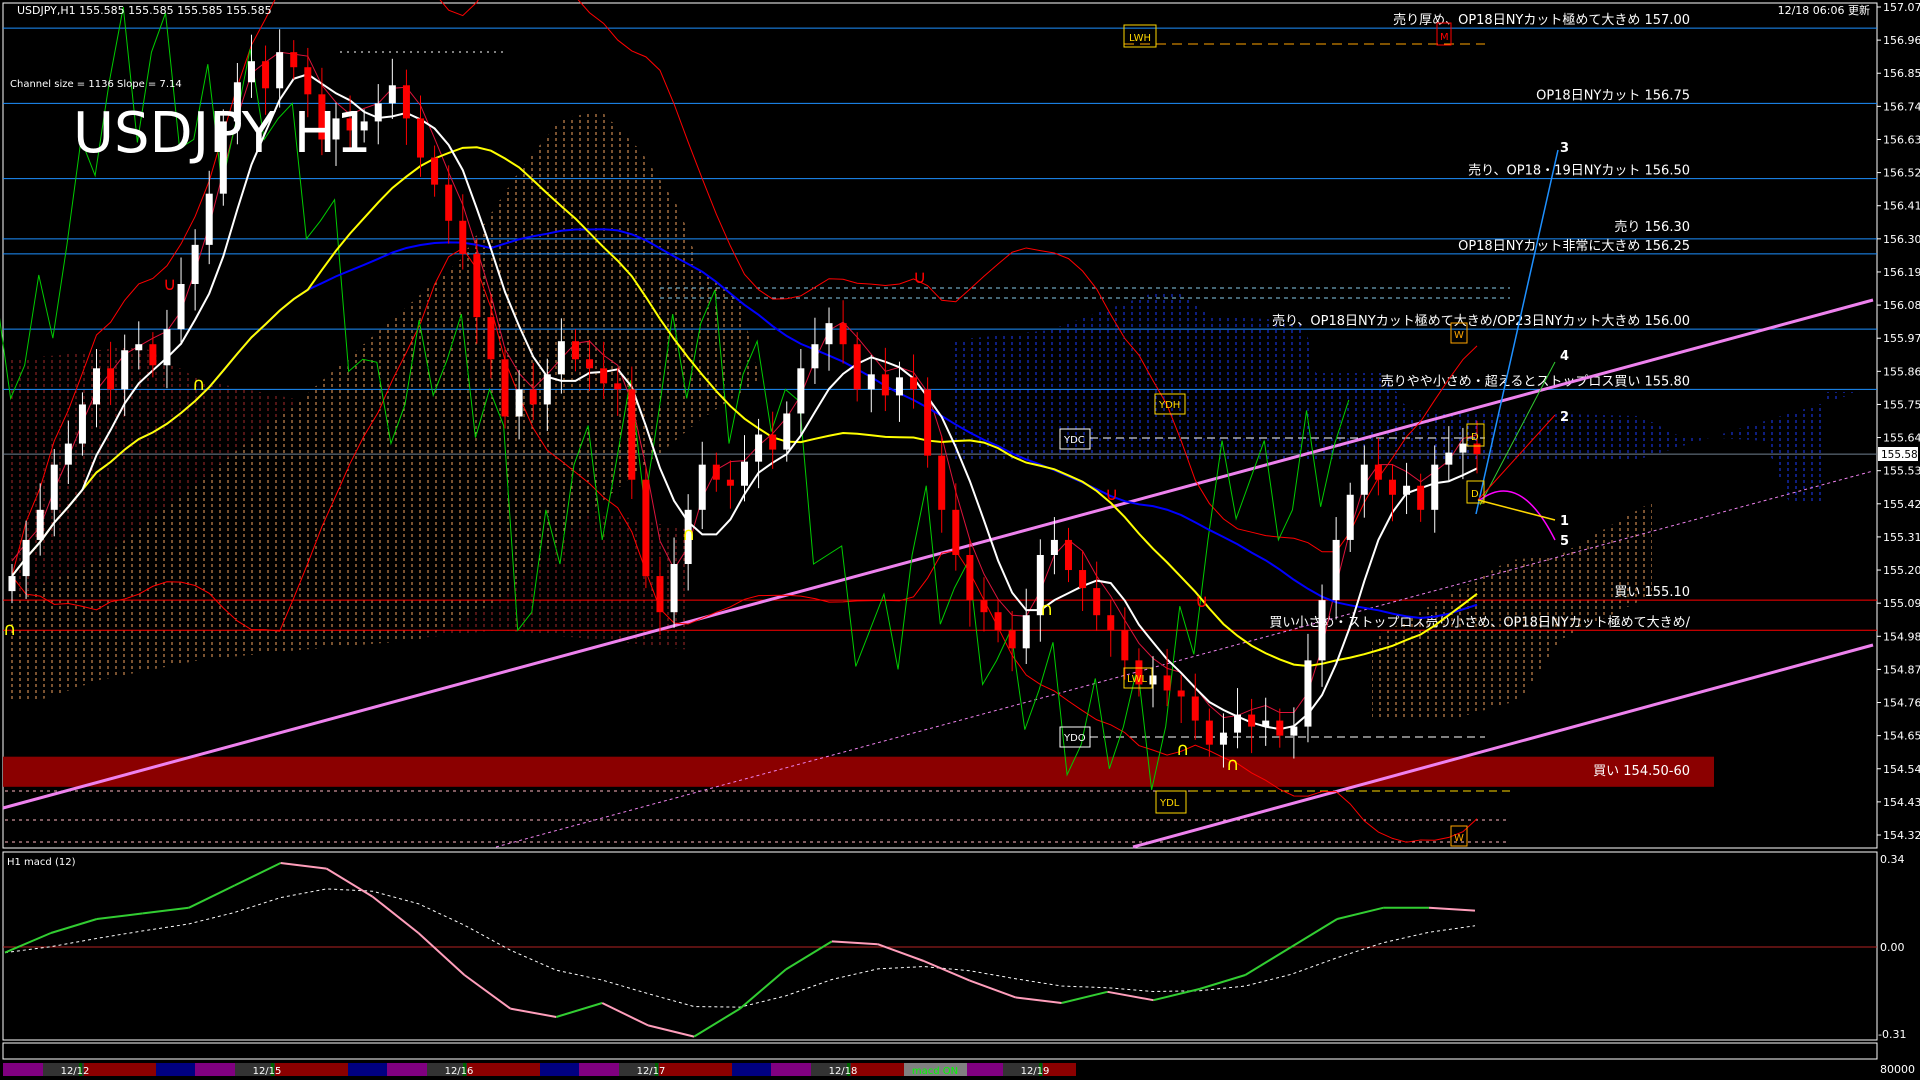  What do you see at coordinates (267, 1071) in the screenshot?
I see `date-label: 12/15` at bounding box center [267, 1071].